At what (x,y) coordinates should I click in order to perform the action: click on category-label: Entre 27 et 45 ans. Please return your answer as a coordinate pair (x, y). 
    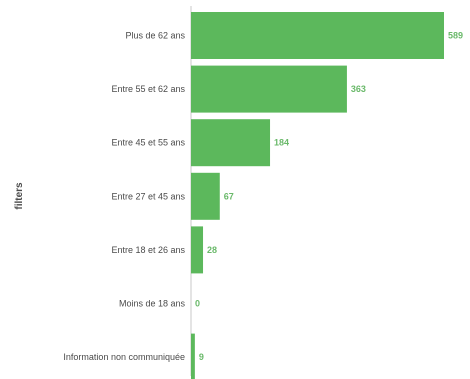
    Looking at the image, I should click on (148, 196).